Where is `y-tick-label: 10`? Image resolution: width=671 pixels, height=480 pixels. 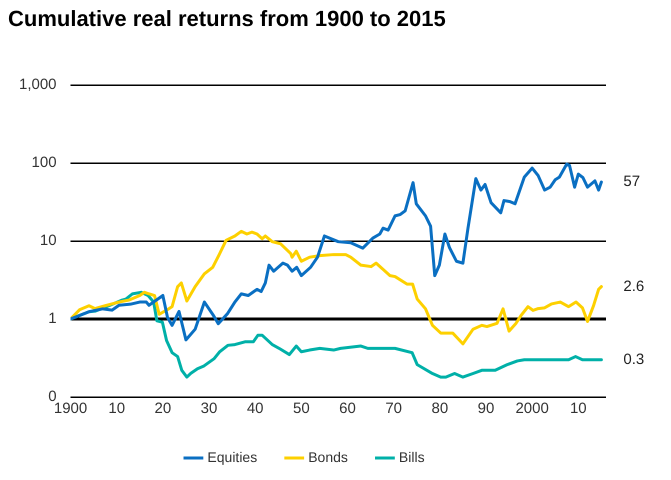
y-tick-label: 10 is located at coordinates (48, 241).